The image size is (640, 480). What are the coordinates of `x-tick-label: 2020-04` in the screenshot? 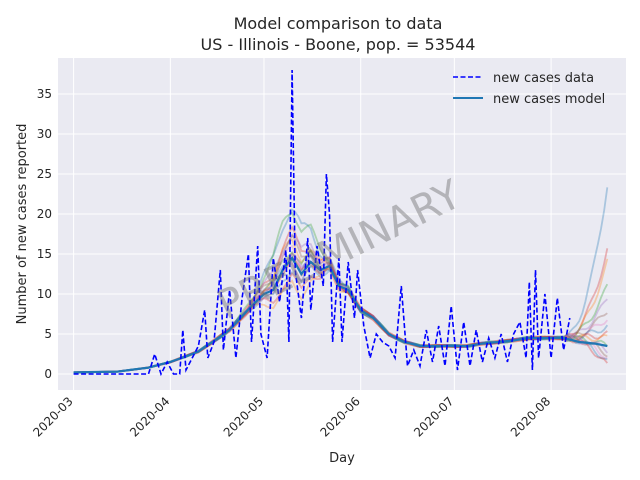 It's located at (149, 416).